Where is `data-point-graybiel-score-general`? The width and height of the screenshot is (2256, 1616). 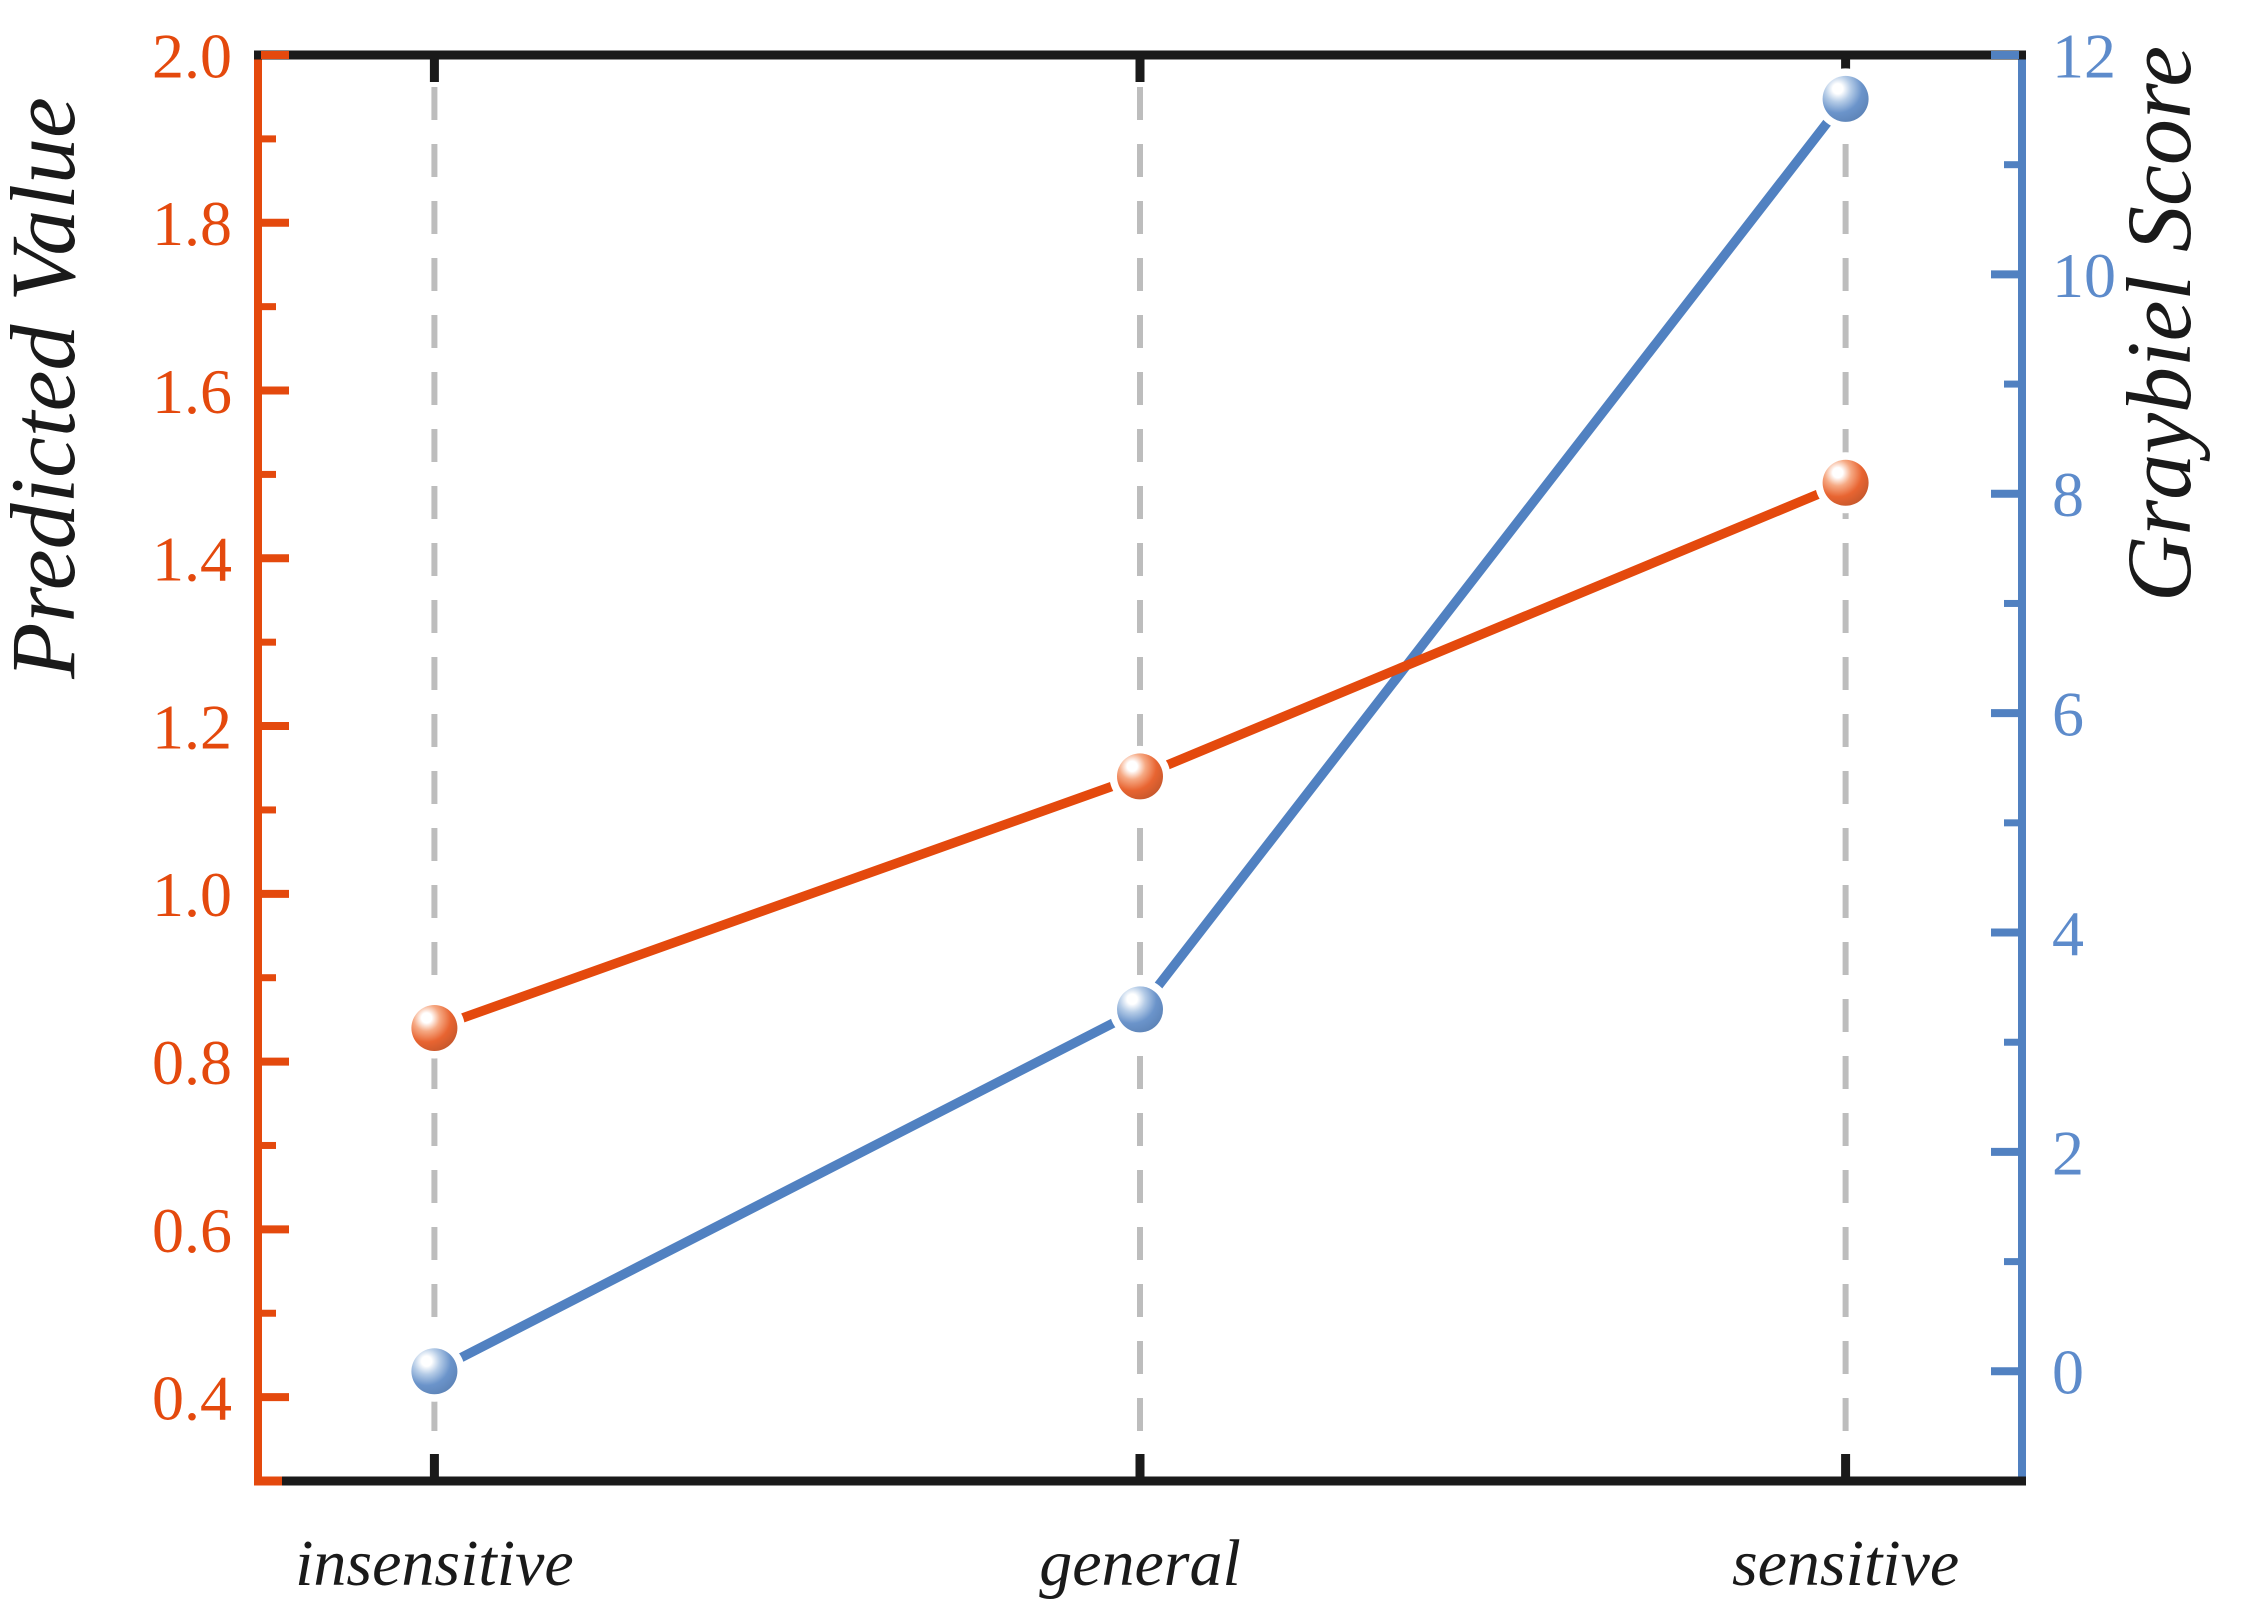 data-point-graybiel-score-general is located at coordinates (1140, 1009).